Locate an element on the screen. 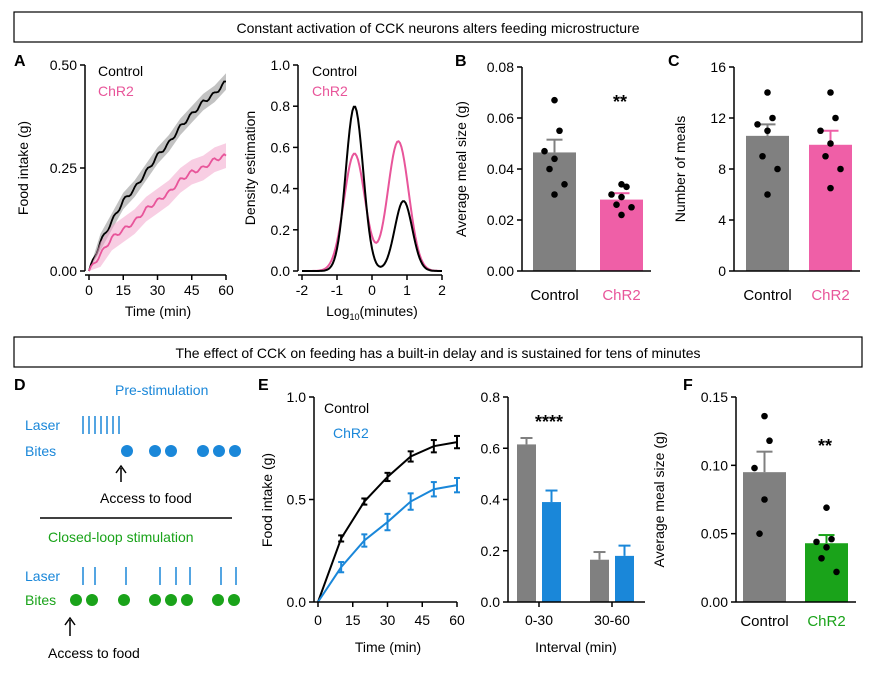 This screenshot has width=884, height=674. a2-x-tick-label: -1 is located at coordinates (337, 290).